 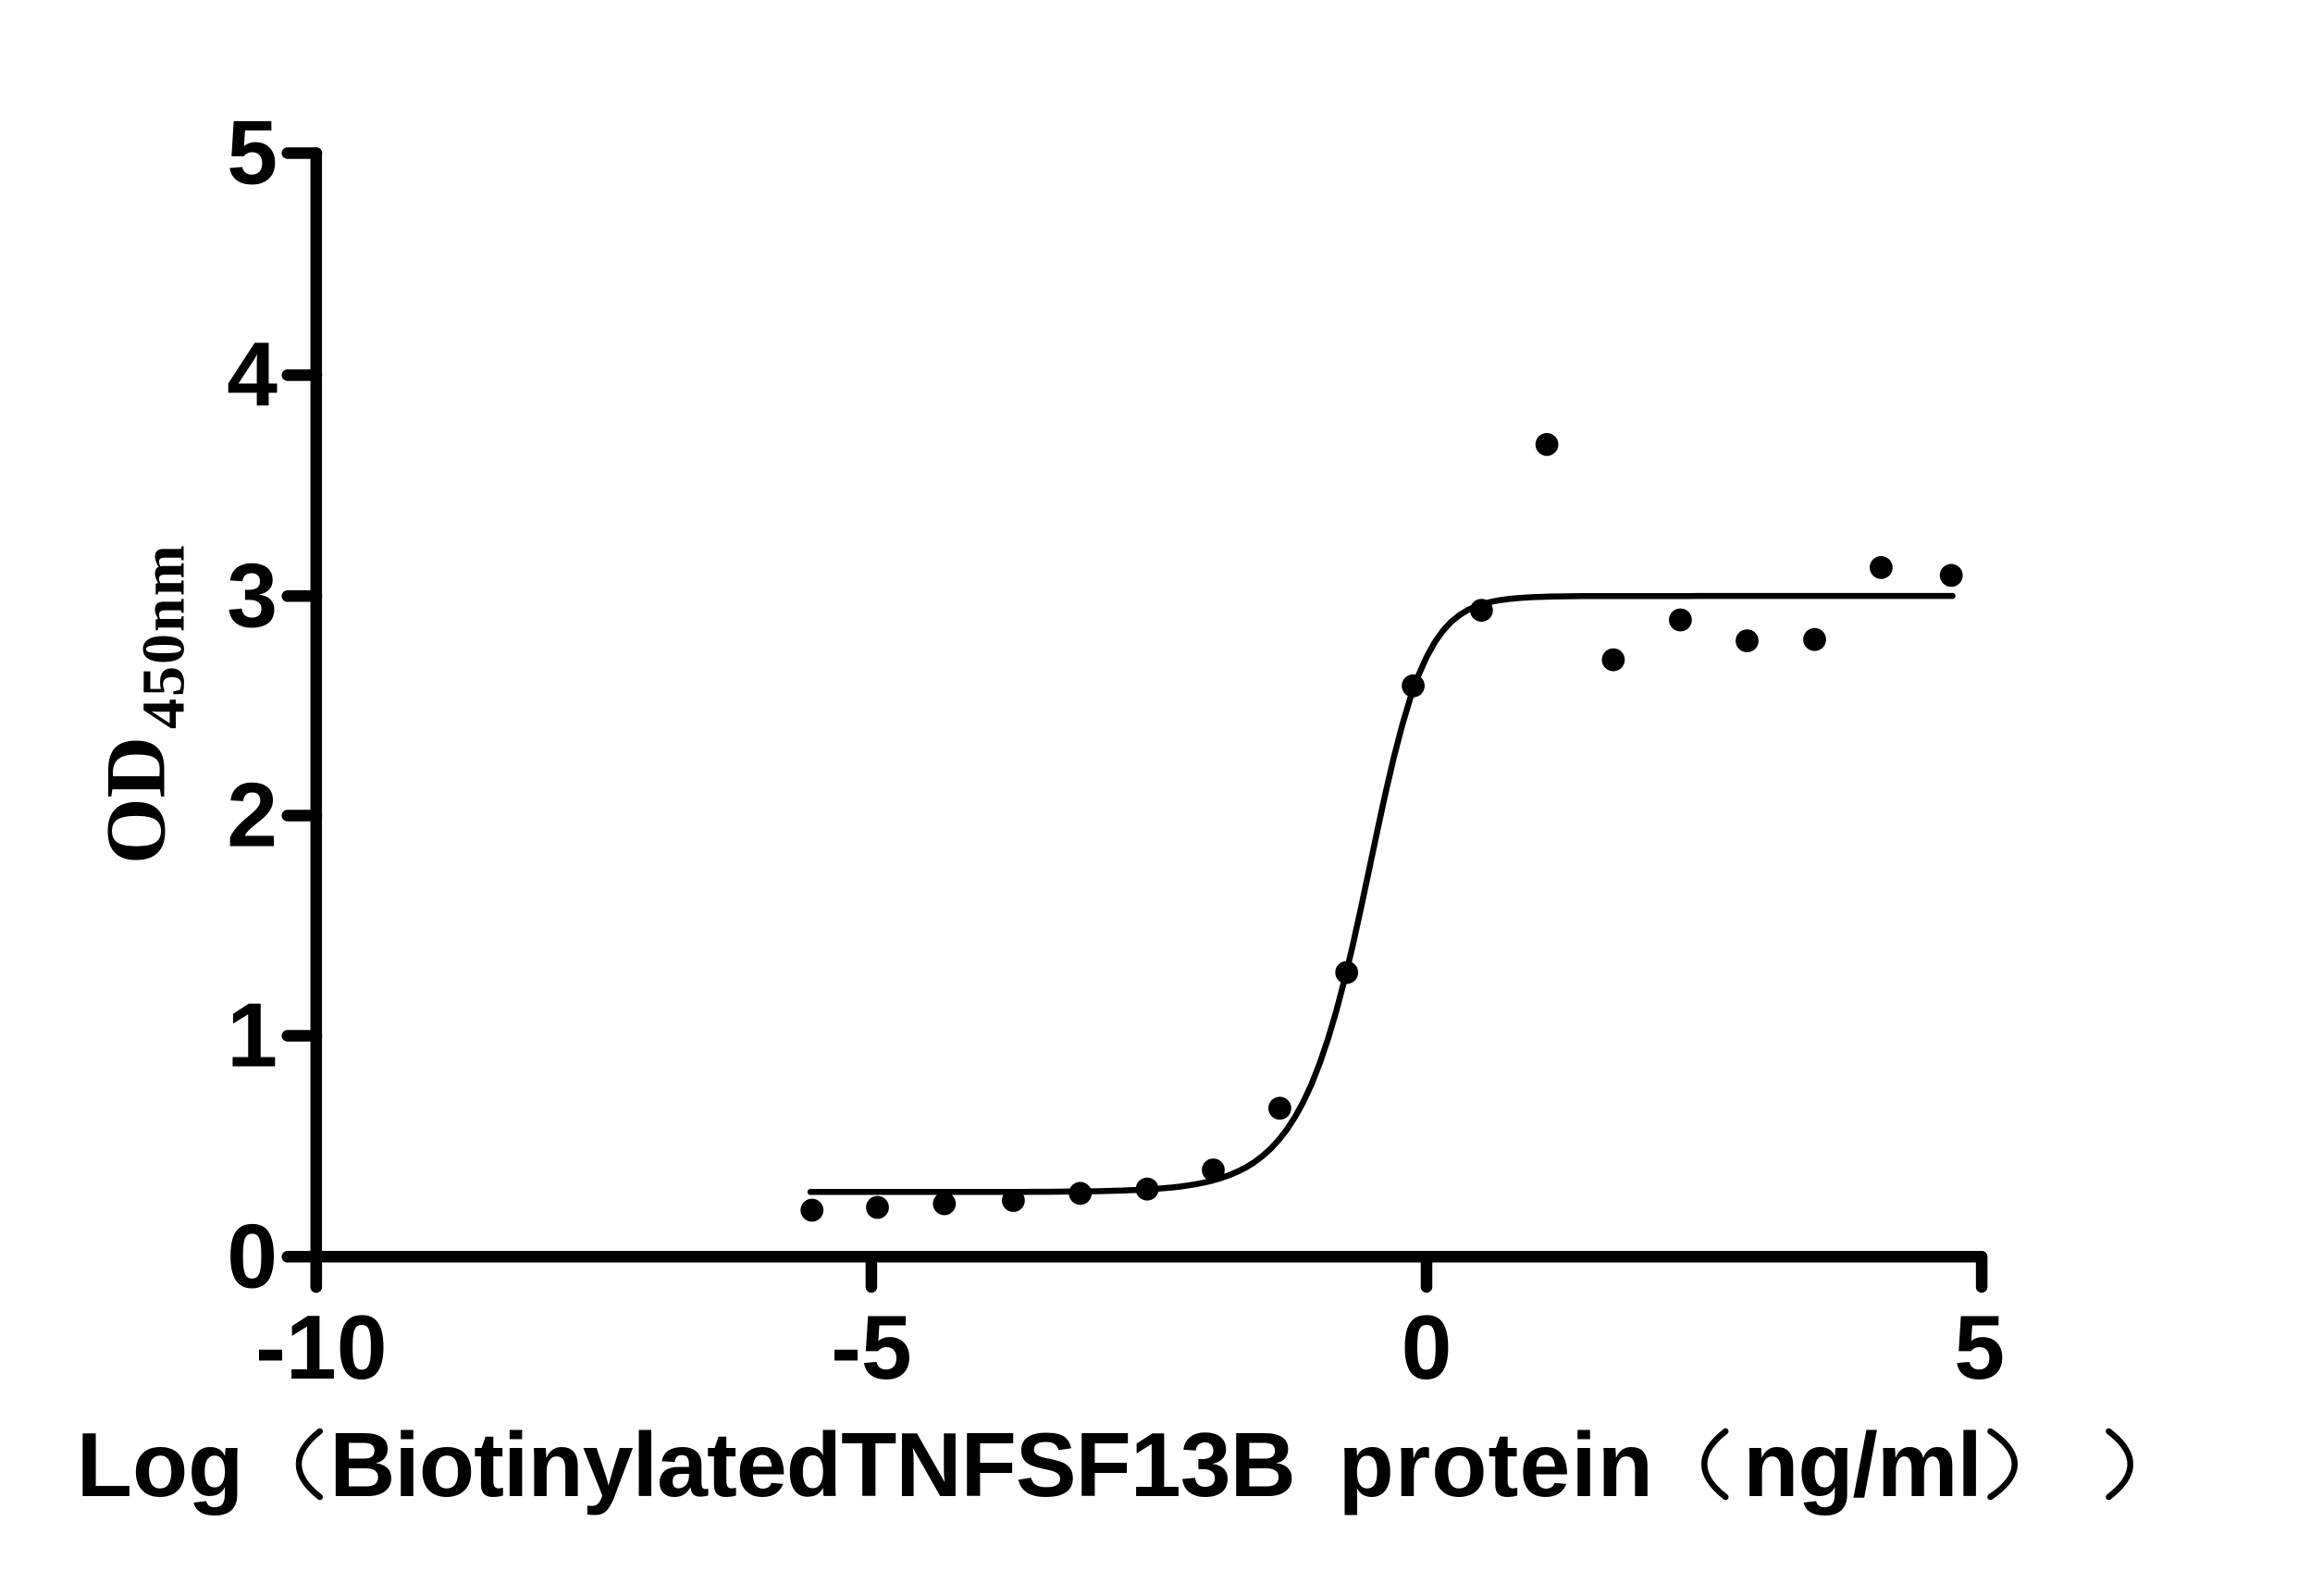 What do you see at coordinates (252, 1035) in the screenshot?
I see `svg-text: 1` at bounding box center [252, 1035].